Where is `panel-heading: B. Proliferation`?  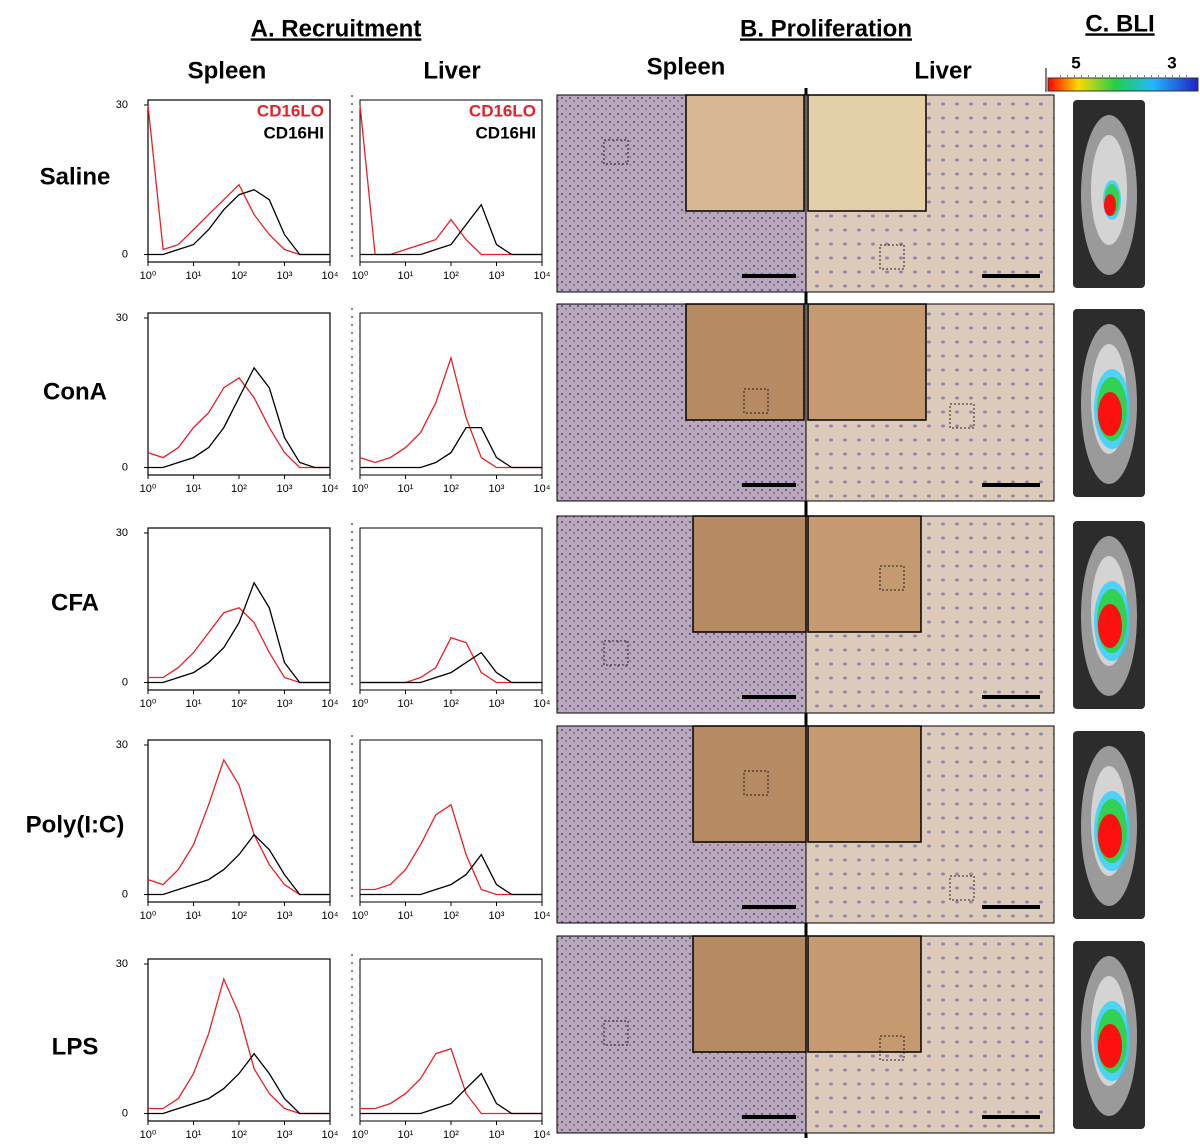 panel-heading: B. Proliferation is located at coordinates (826, 28).